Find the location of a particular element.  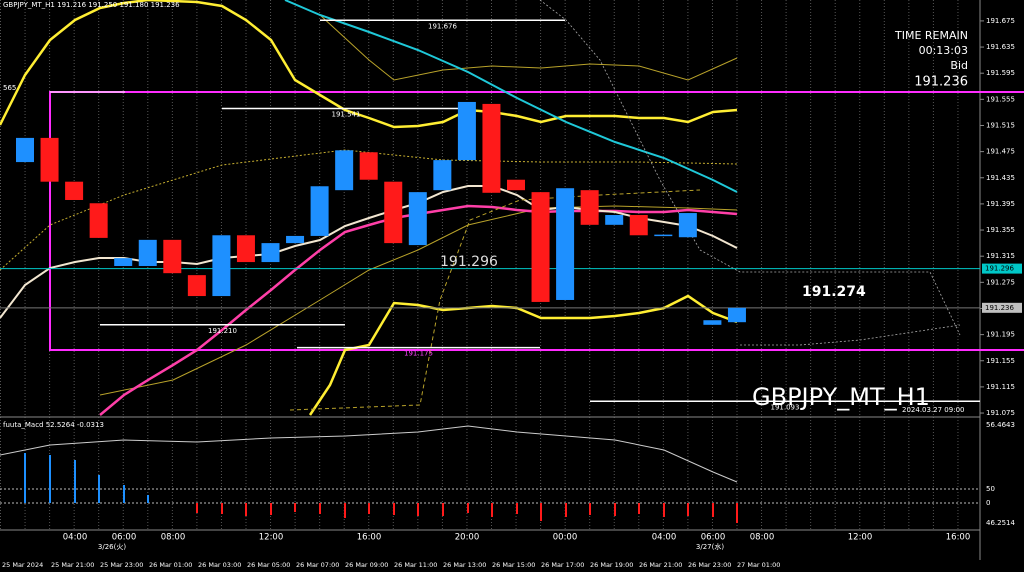

price-marker-label: 191.236 is located at coordinates (999, 308).